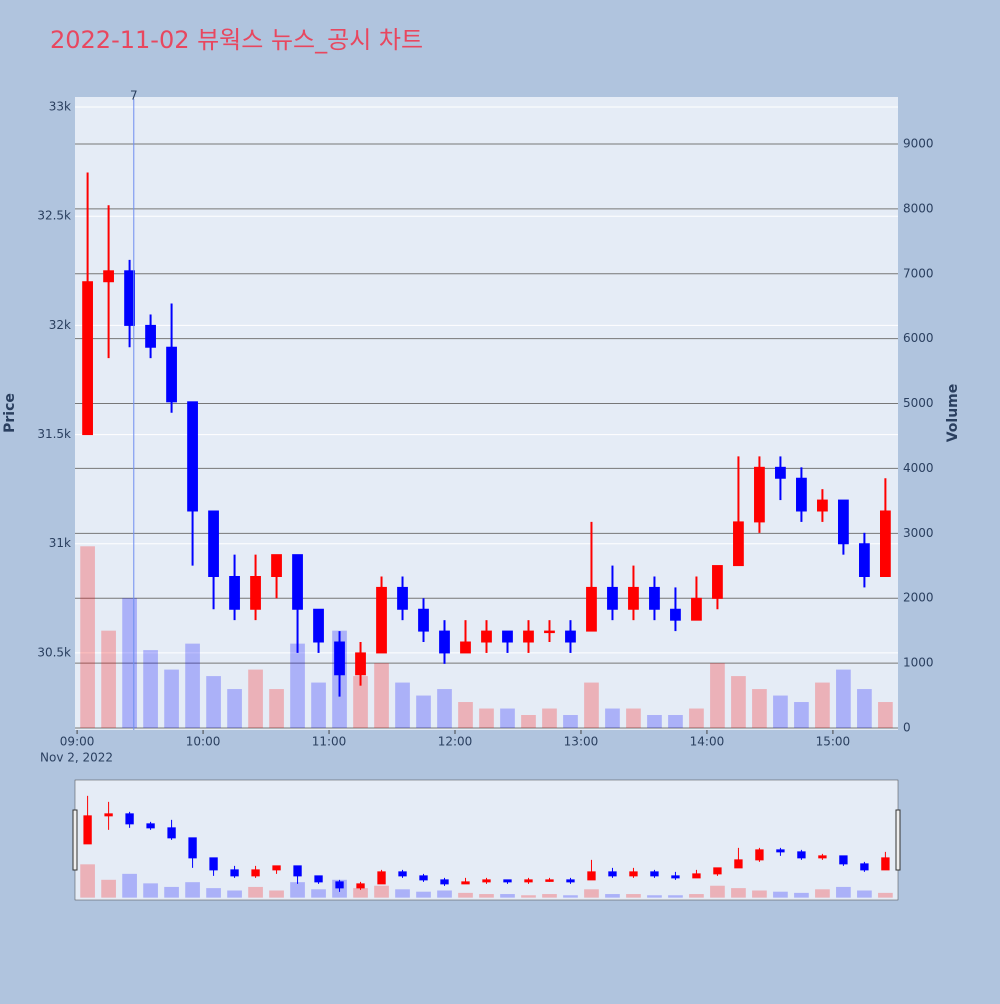  Describe the element at coordinates (54, 652) in the screenshot. I see `y-tick-label: 30.5k` at that location.